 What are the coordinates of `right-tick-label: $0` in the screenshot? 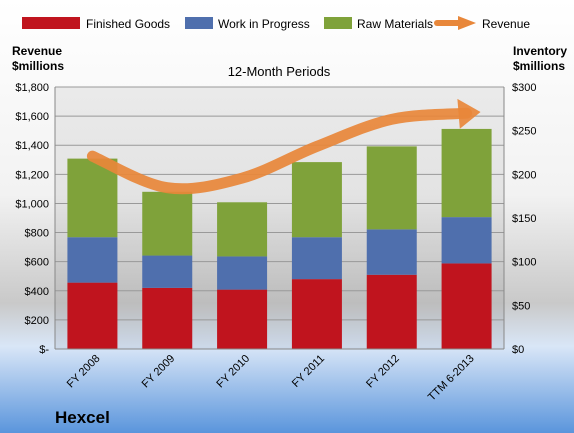 It's located at (518, 350).